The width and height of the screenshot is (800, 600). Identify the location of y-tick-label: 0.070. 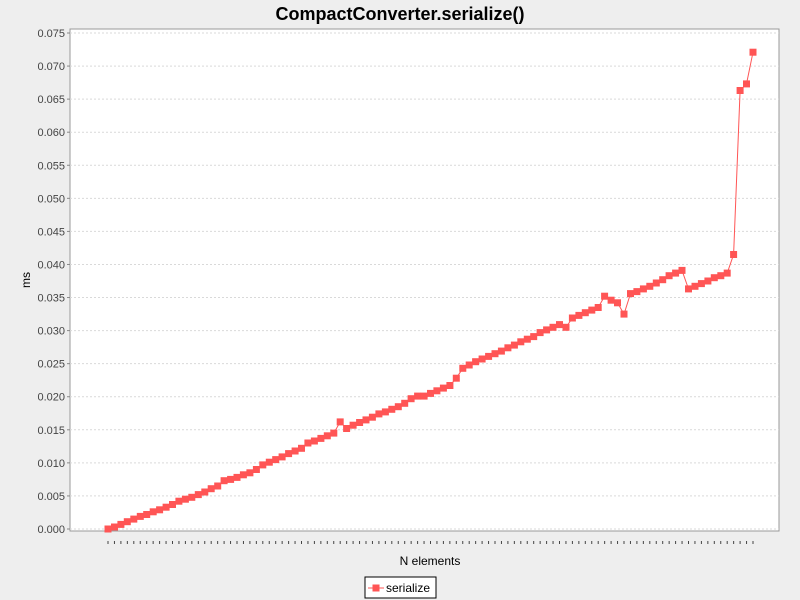
(51, 67).